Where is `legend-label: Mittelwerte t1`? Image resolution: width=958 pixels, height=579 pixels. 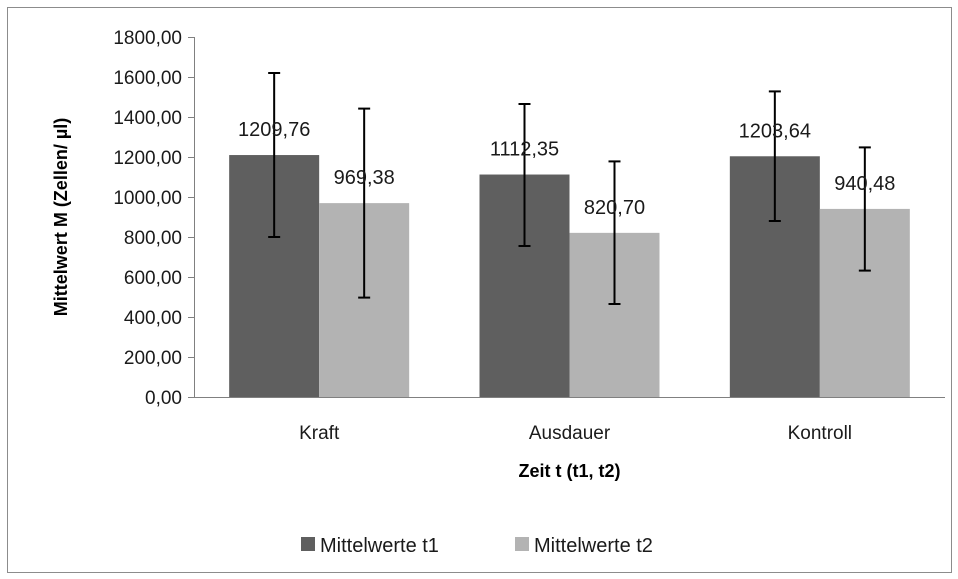 legend-label: Mittelwerte t1 is located at coordinates (379, 546).